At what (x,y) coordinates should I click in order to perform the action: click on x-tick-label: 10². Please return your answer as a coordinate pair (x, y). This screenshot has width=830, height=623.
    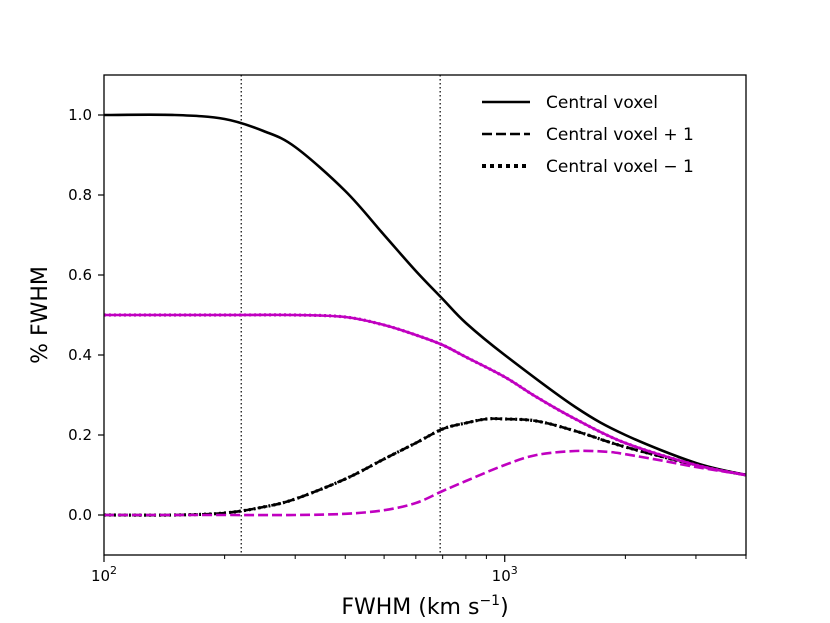
    Looking at the image, I should click on (104, 574).